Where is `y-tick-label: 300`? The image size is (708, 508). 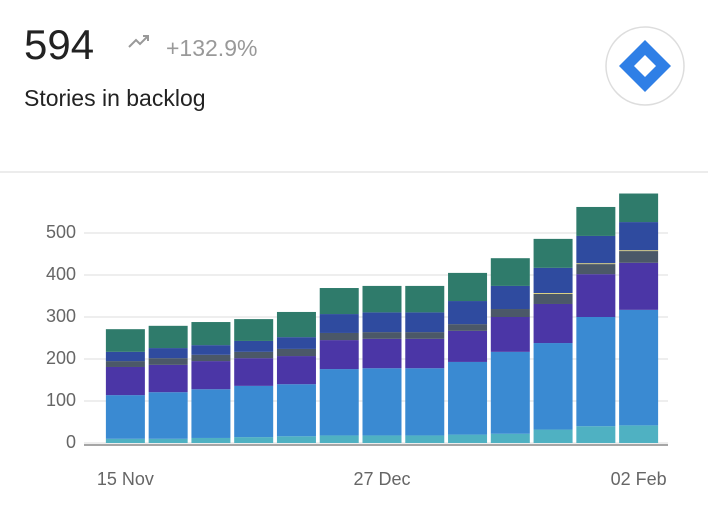
y-tick-label: 300 is located at coordinates (61, 316).